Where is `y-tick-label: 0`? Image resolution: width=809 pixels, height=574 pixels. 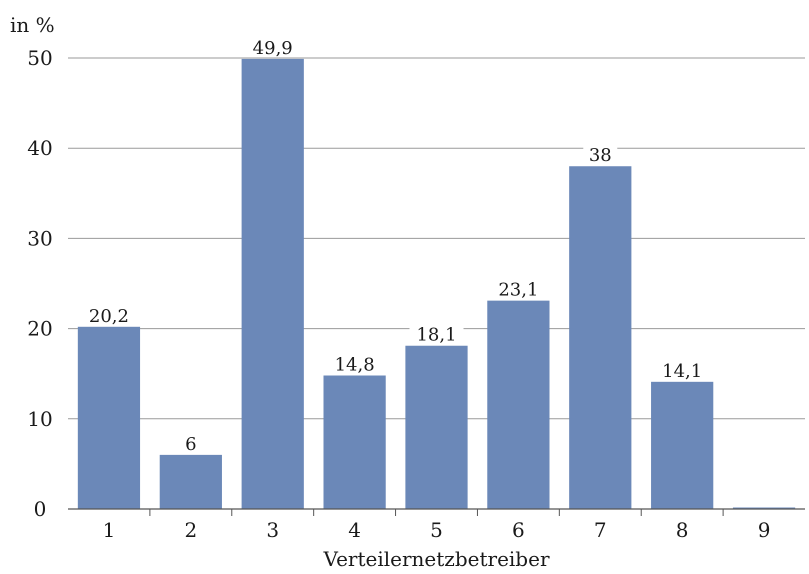
y-tick-label: 0 is located at coordinates (40, 509).